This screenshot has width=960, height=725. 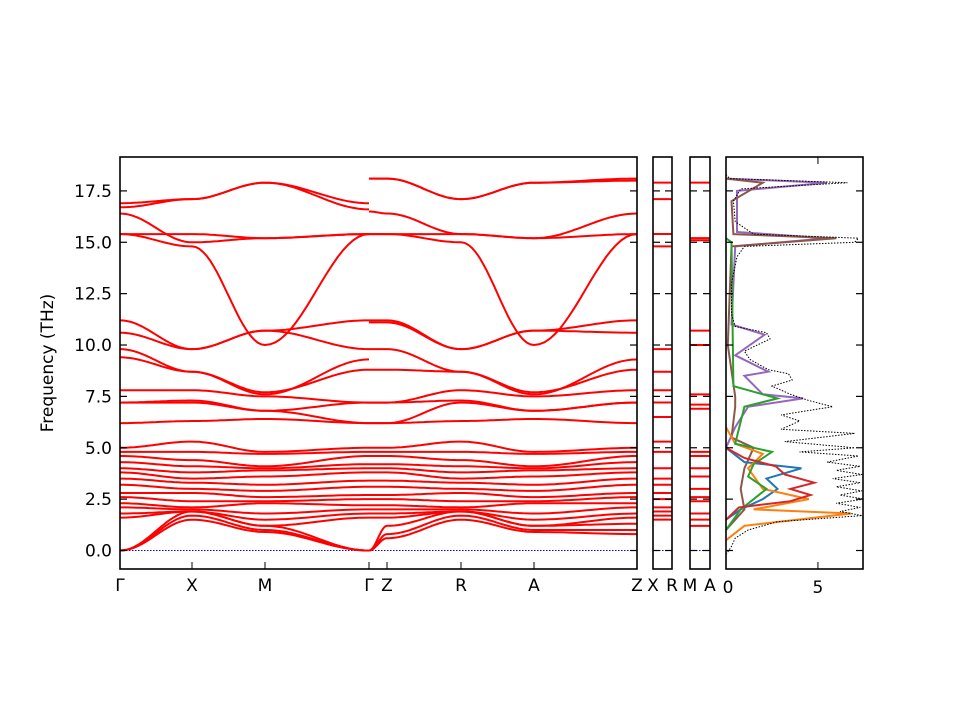 I want to click on y-tick-label: 2.5, so click(x=98, y=500).